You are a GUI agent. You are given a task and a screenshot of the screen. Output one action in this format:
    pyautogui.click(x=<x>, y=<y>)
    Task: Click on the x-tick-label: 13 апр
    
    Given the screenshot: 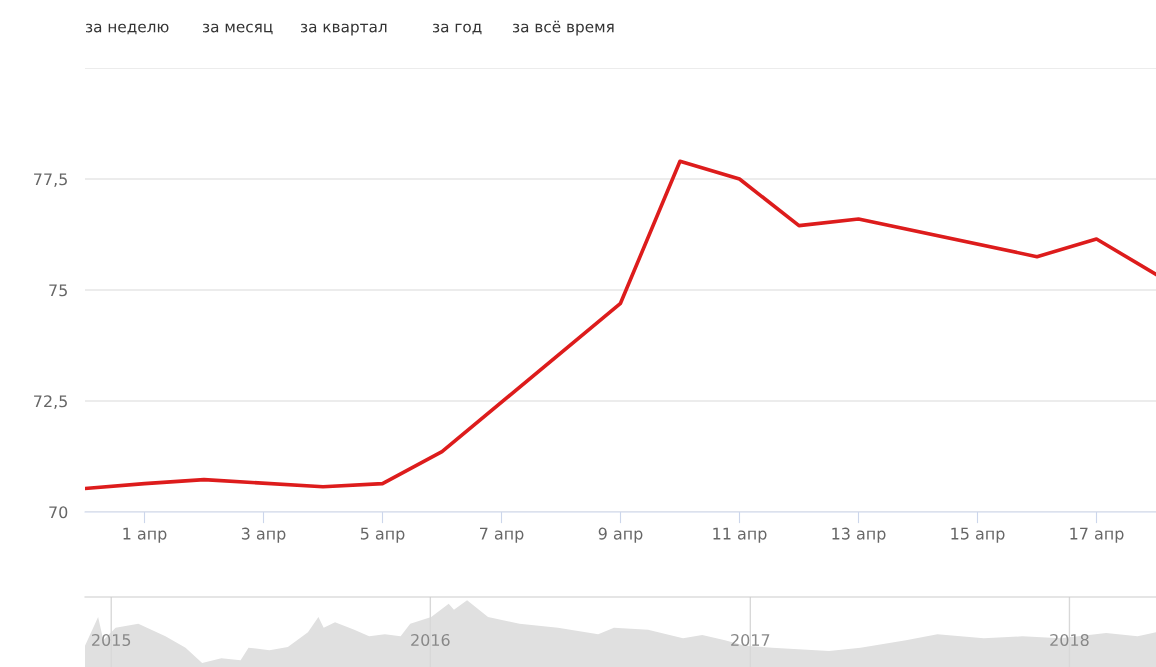 What is the action you would take?
    pyautogui.click(x=859, y=535)
    